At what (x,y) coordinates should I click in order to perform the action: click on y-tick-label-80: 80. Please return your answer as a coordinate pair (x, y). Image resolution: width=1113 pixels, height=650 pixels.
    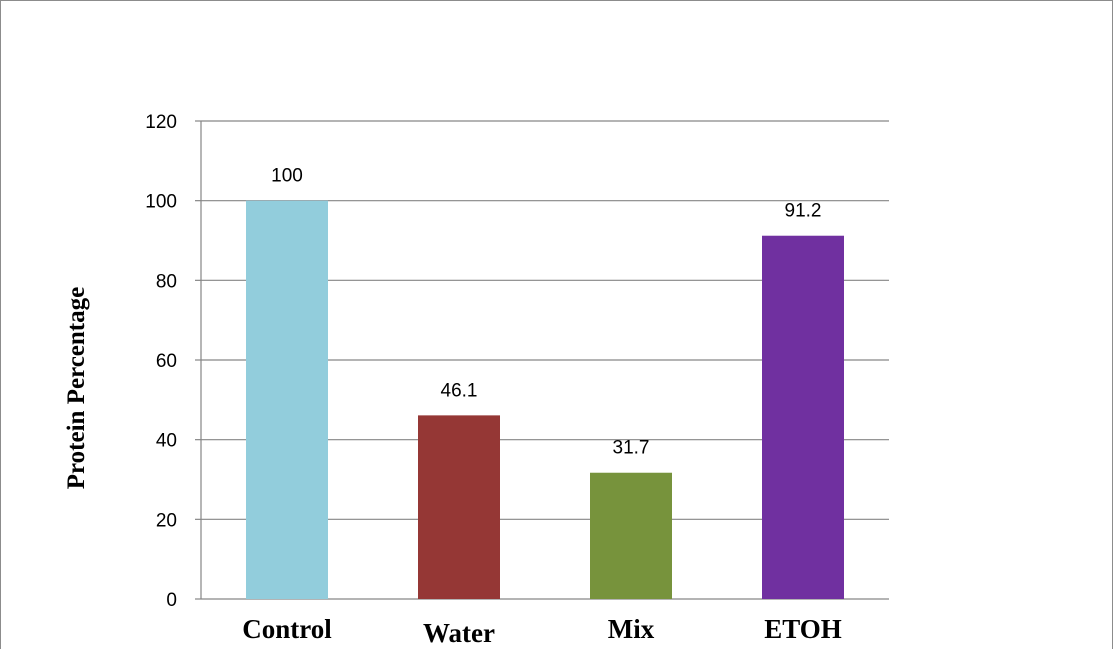
    Looking at the image, I should click on (166, 281).